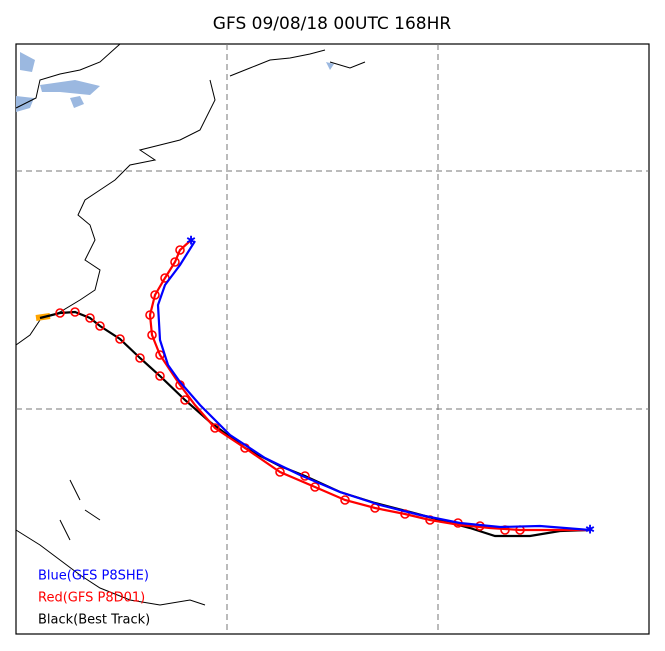 The image size is (665, 651). What do you see at coordinates (191, 241) in the screenshot?
I see `start-marker: ✱` at bounding box center [191, 241].